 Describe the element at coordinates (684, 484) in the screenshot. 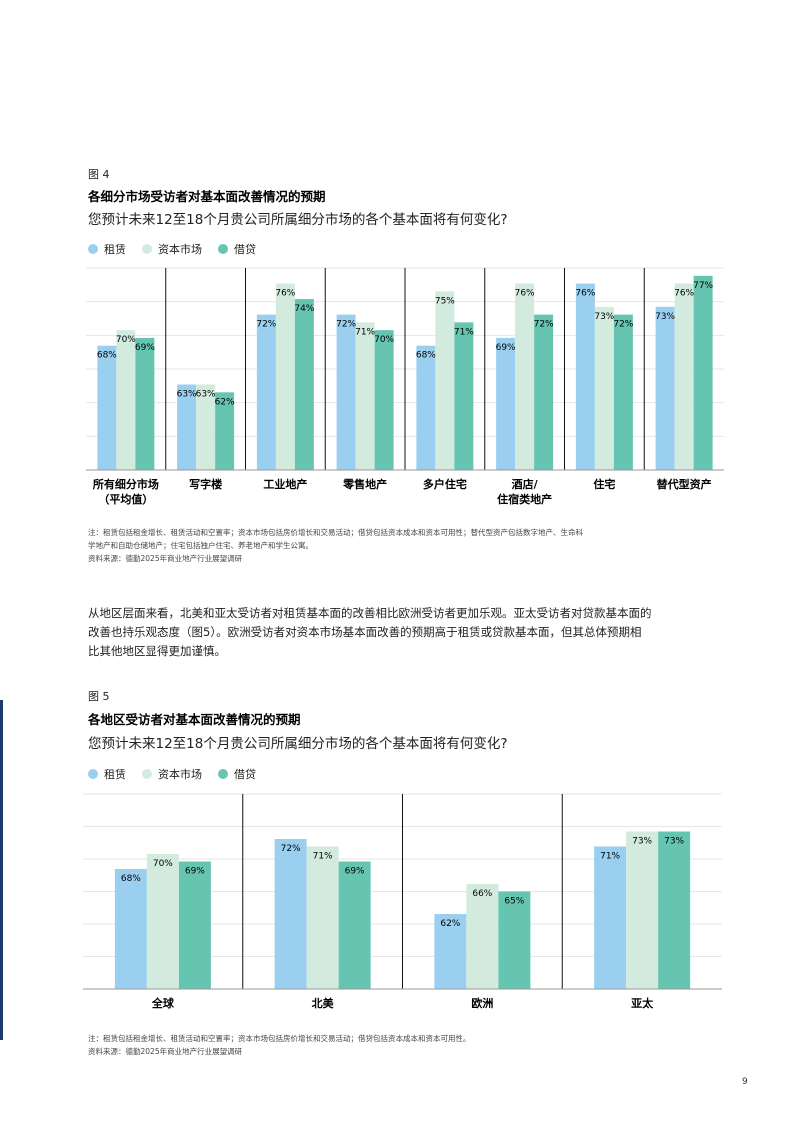

I see `category-label: 替代型资产` at that location.